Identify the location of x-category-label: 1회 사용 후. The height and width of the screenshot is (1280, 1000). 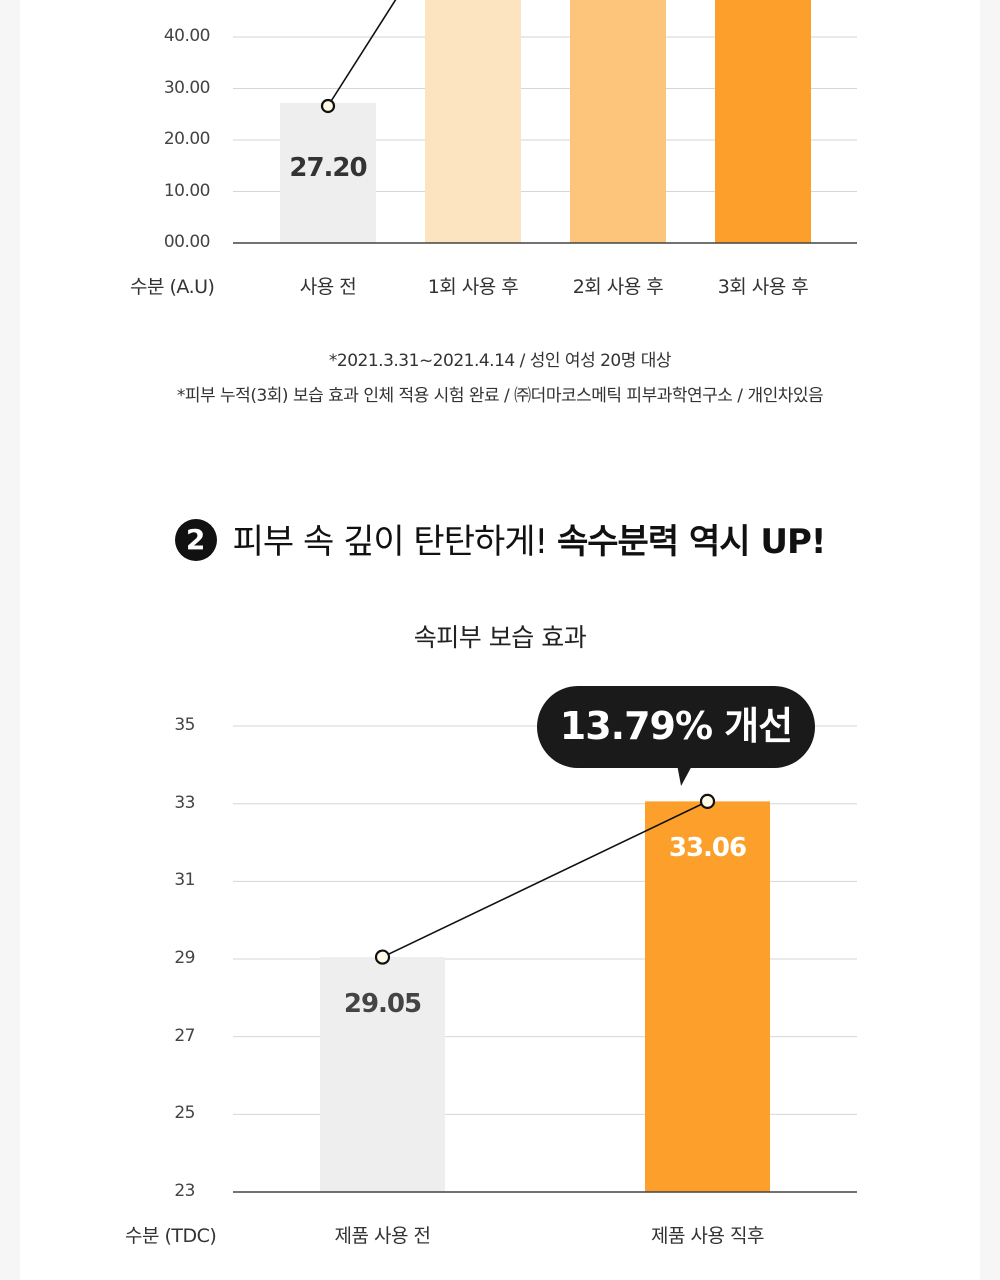
(473, 287).